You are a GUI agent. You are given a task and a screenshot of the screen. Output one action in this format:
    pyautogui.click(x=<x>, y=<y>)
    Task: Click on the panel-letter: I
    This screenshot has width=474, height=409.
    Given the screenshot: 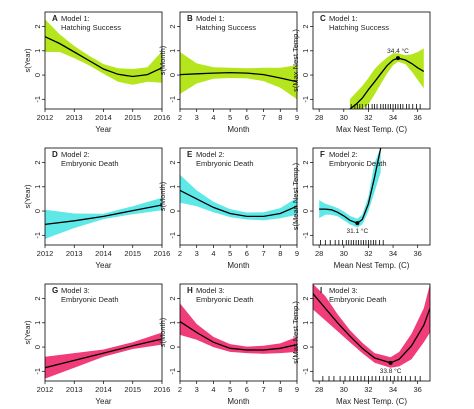 What is the action you would take?
    pyautogui.click(x=321, y=290)
    